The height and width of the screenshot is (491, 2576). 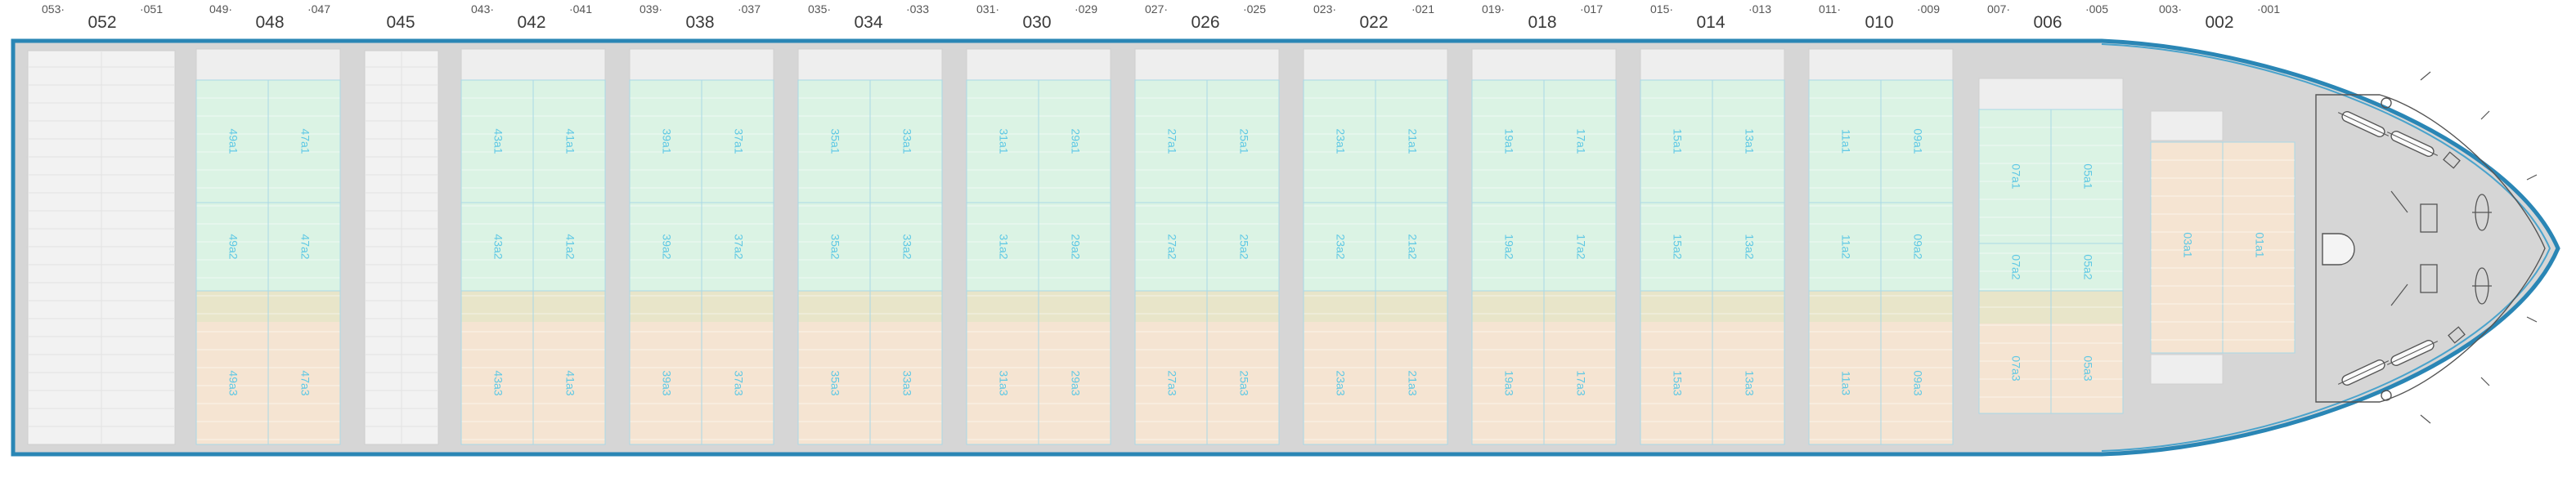 What do you see at coordinates (498, 247) in the screenshot?
I see `slot-label: 43a2` at bounding box center [498, 247].